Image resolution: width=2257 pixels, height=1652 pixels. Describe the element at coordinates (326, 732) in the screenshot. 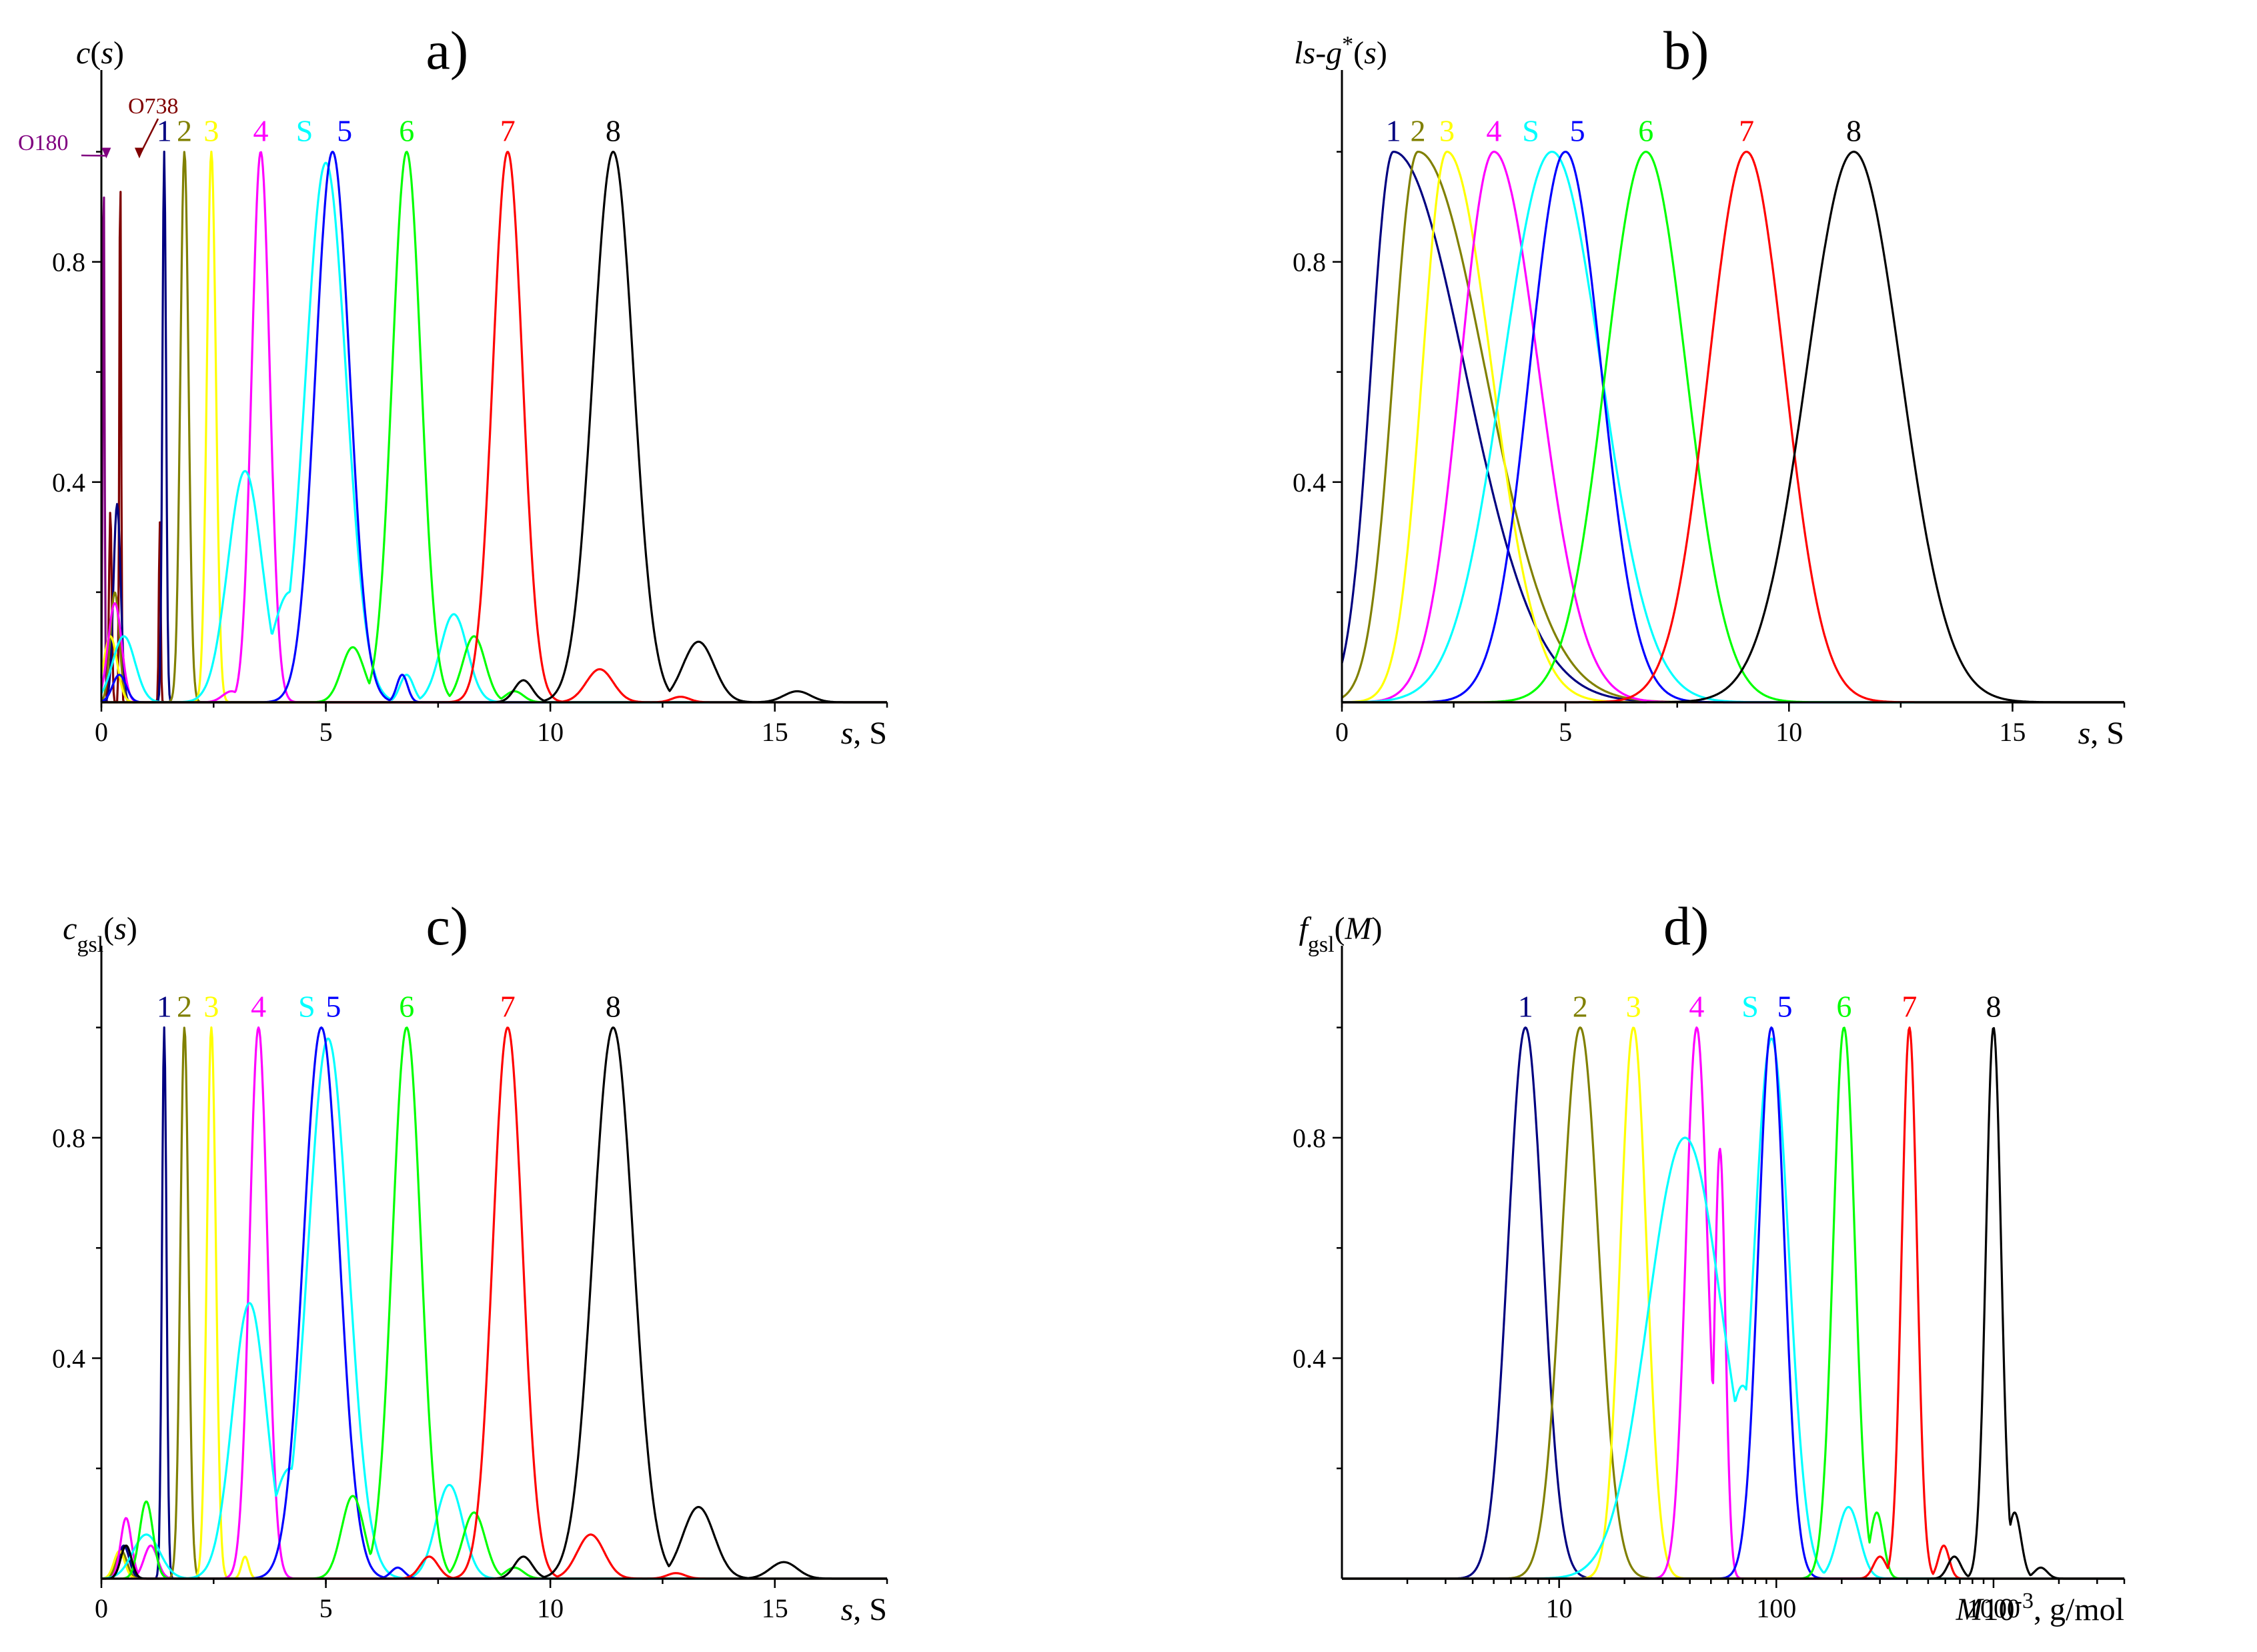

I see `x-tick-label-a: 5` at that location.